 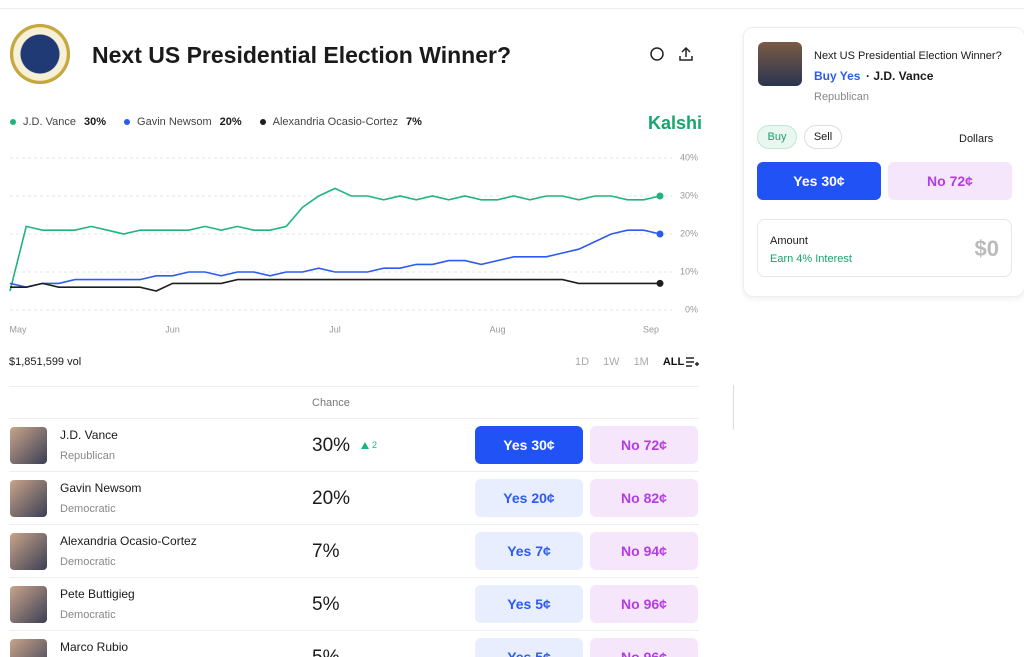 I want to click on chance: 30%, so click(x=331, y=445).